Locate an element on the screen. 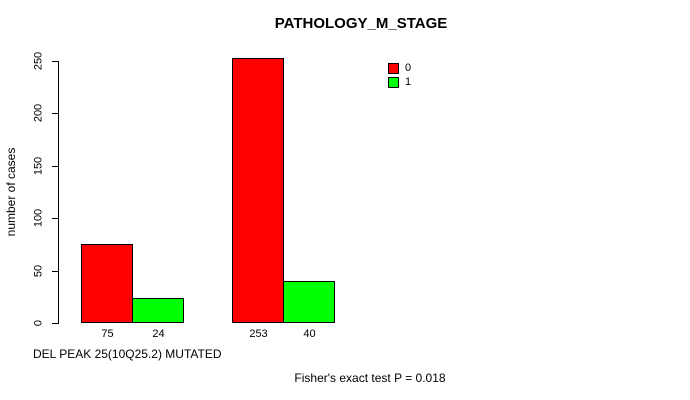  y-axis-label: number of cases is located at coordinates (11, 192).